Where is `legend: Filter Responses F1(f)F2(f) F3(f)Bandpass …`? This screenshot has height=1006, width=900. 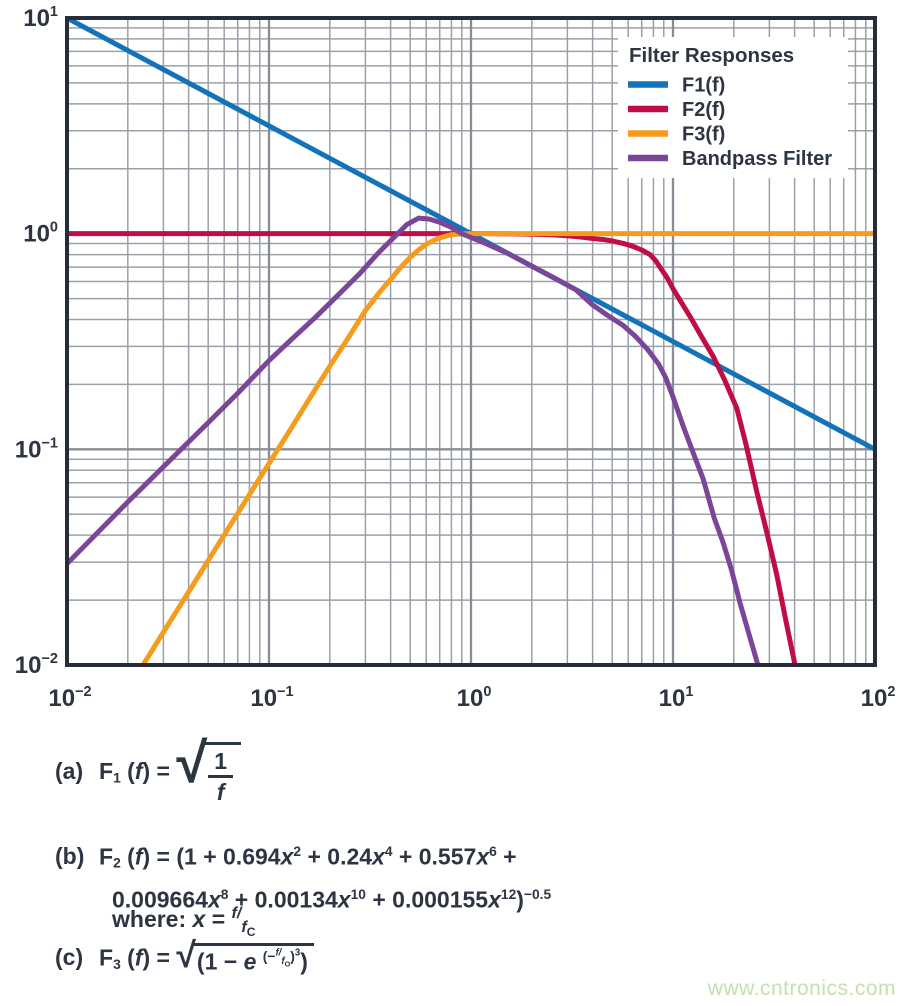 legend: Filter Responses F1(f)F2(f) F3(f)Bandpass … is located at coordinates (730, 107).